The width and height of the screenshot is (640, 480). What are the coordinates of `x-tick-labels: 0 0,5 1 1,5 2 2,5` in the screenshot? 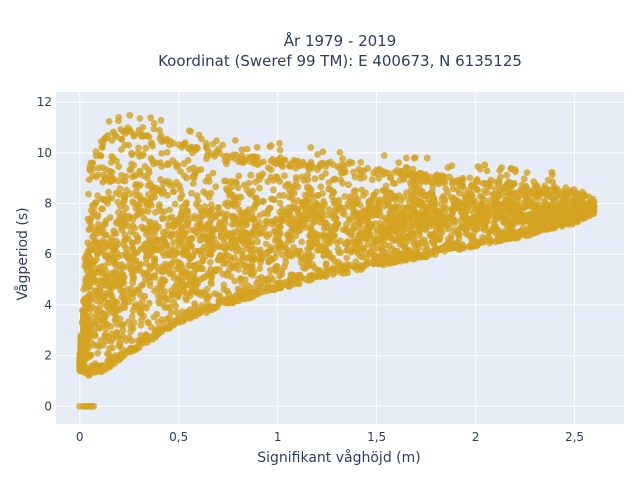 It's located at (330, 437).